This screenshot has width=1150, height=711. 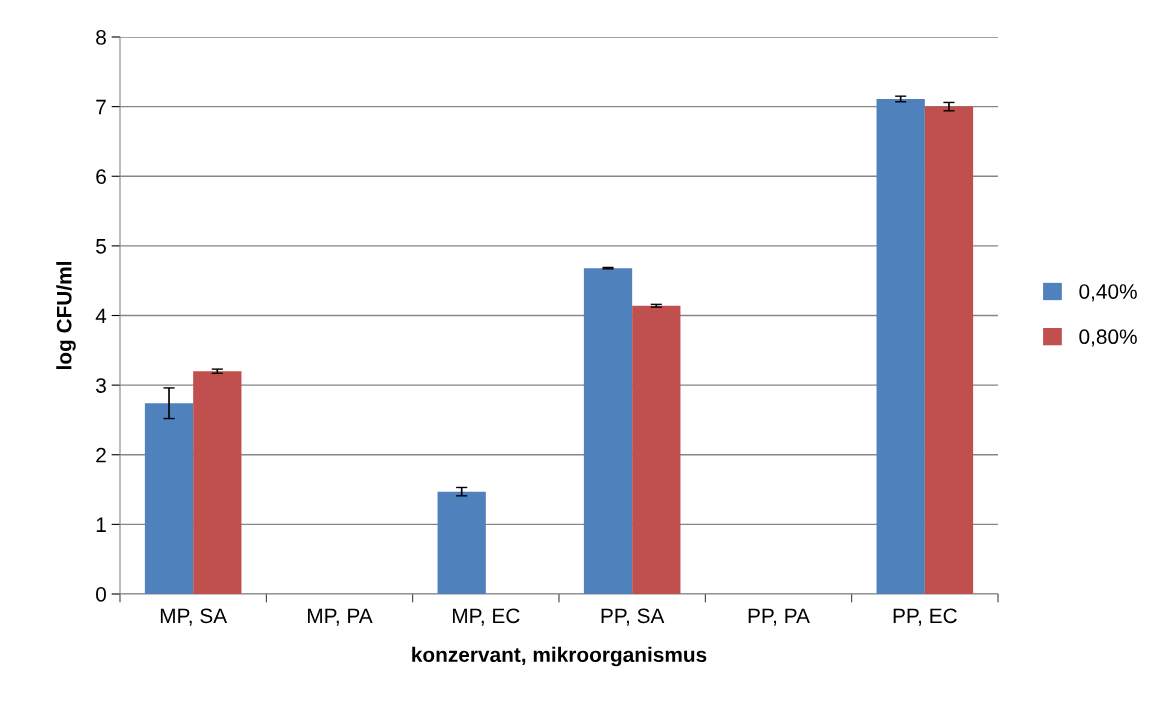 I want to click on y-tick-label: 5, so click(x=101, y=246).